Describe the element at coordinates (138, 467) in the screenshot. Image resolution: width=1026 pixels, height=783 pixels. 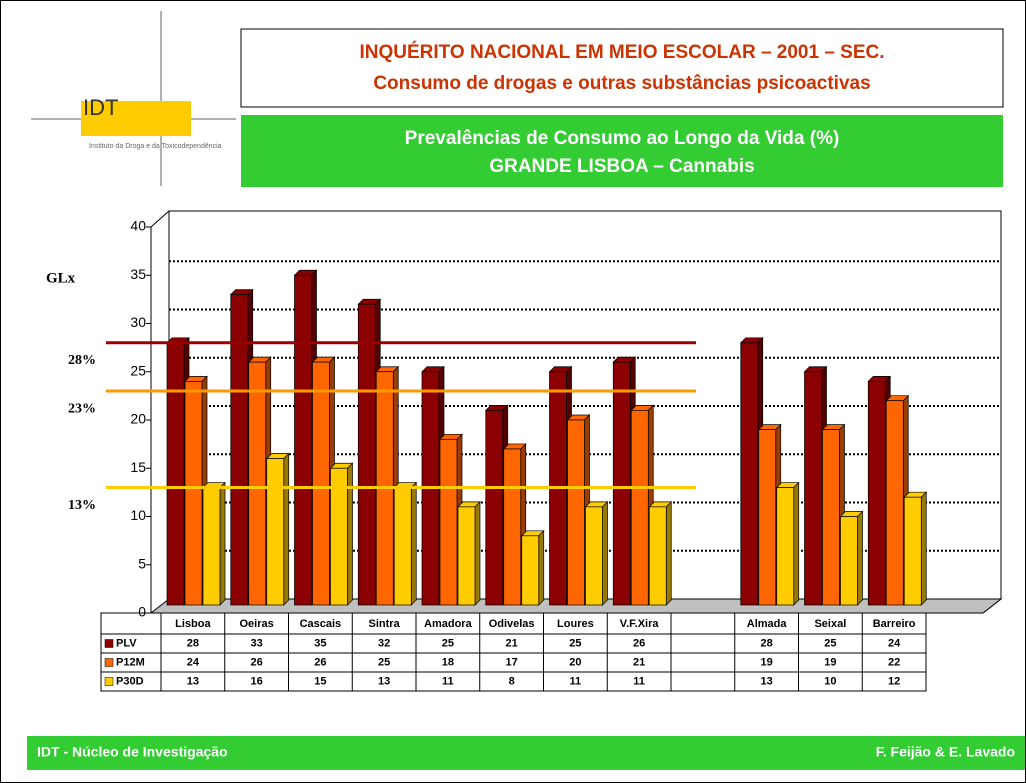
I see `y-tick-label: 15` at that location.